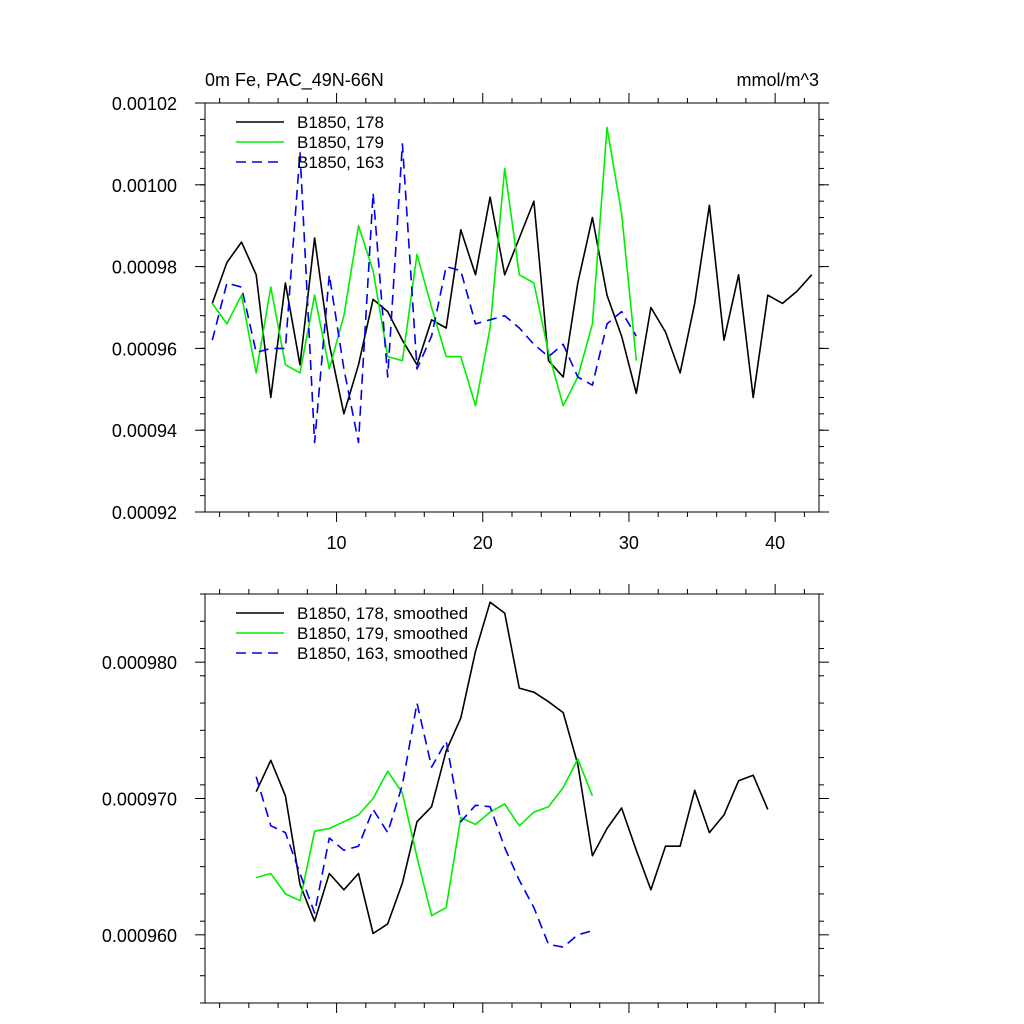 This screenshot has height=1024, width=1024. I want to click on top-y-tick-label: 0.00094, so click(144, 431).